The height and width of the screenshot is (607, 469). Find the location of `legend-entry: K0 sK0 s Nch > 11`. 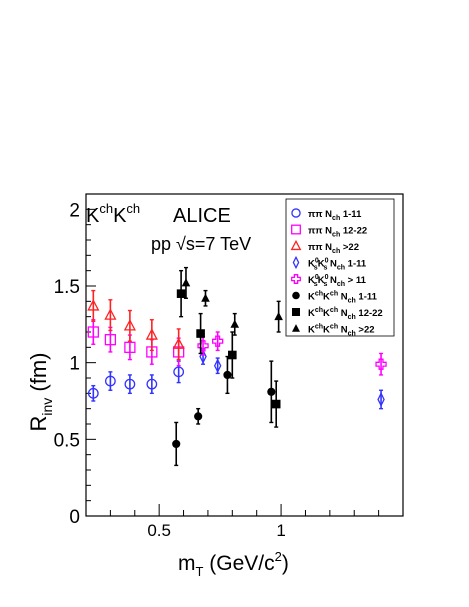

legend-entry: K0 sK0 s Nch > 11 is located at coordinates (329, 281).